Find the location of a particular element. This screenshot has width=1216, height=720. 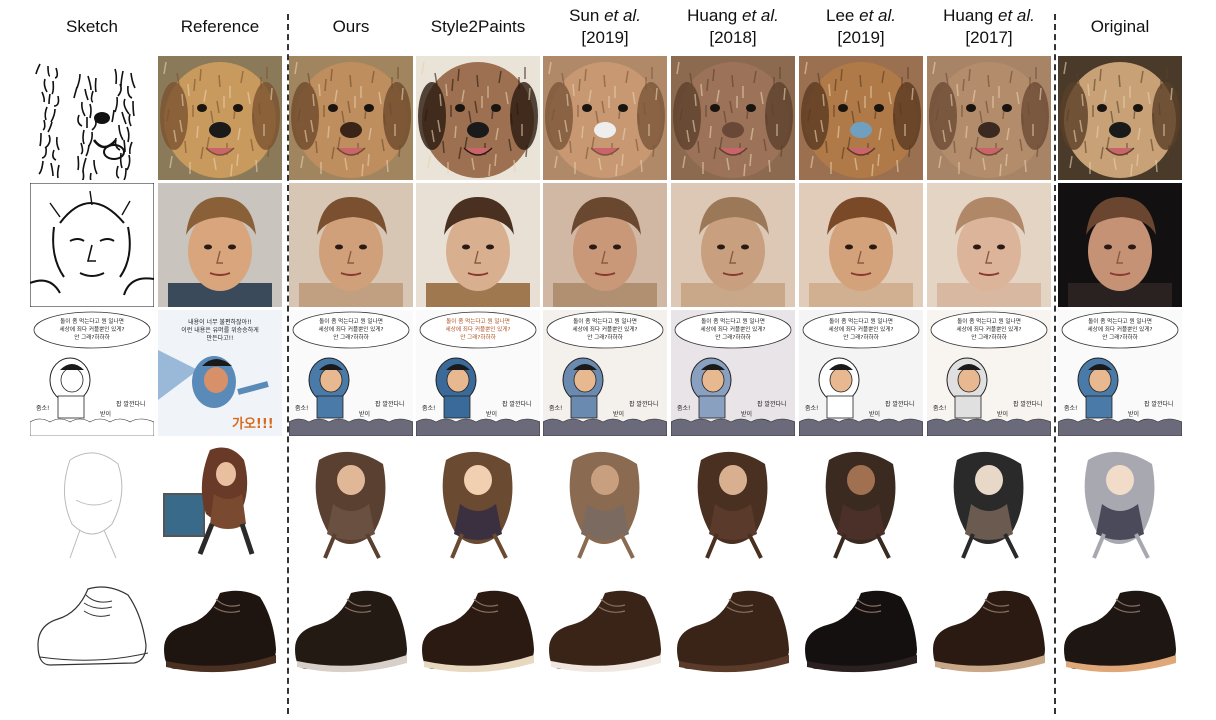

shoe-huang2017-image is located at coordinates (989, 629).